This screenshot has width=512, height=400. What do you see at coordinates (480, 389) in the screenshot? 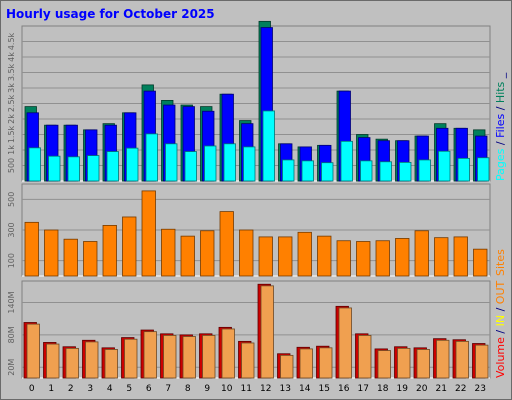
I see `x-tick-label-23: 23` at bounding box center [480, 389].